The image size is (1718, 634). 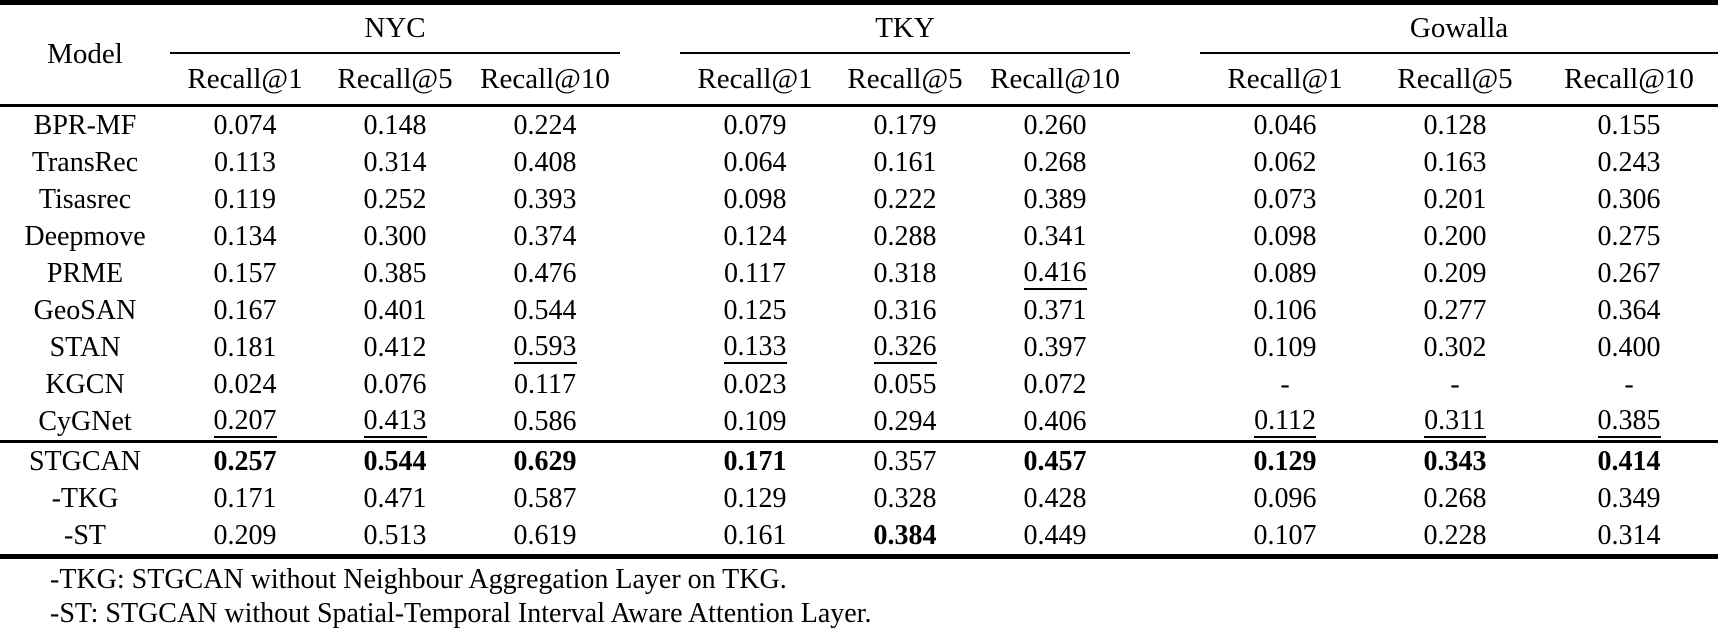 I want to click on value-cell: 0.593, so click(x=545, y=347).